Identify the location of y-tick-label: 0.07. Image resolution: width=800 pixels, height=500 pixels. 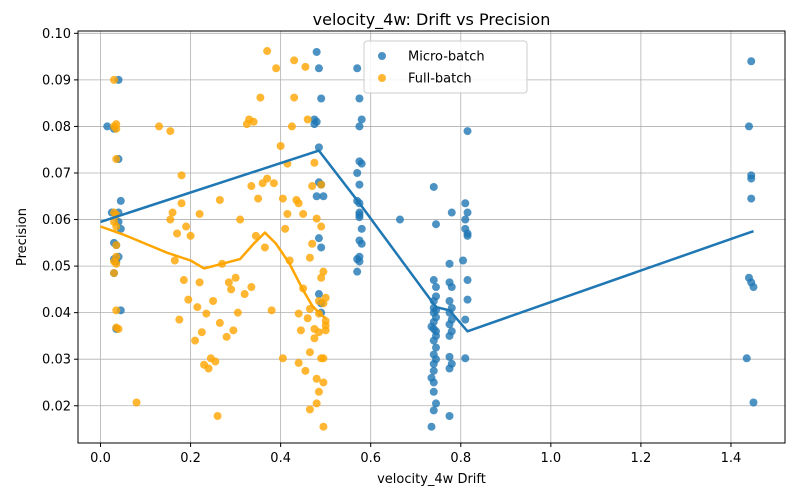
(56, 173).